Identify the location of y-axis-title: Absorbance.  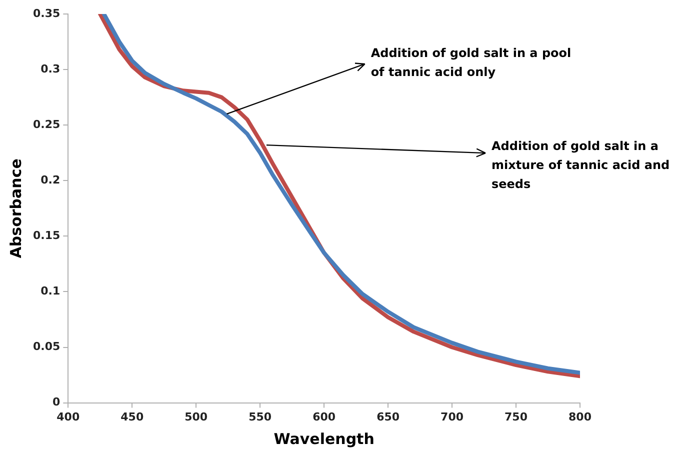
(15, 208).